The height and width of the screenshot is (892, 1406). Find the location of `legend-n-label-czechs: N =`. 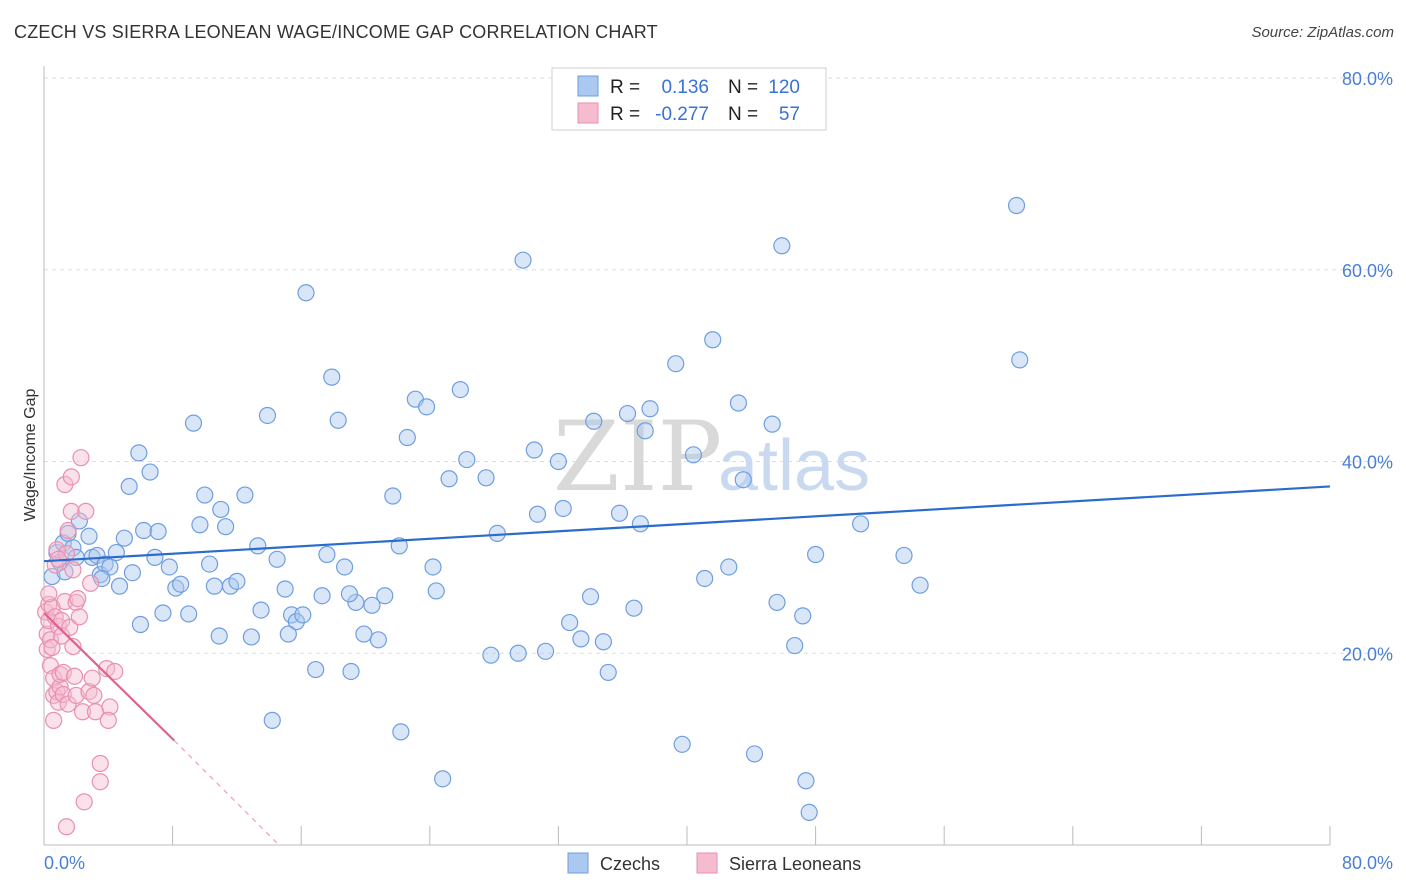

legend-n-label-czechs: N = is located at coordinates (743, 87).